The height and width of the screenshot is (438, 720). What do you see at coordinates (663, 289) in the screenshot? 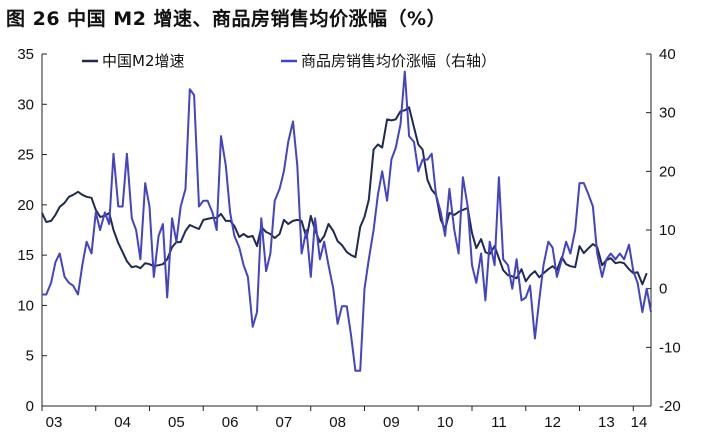
I see `y-right-tick-label: 0` at bounding box center [663, 289].